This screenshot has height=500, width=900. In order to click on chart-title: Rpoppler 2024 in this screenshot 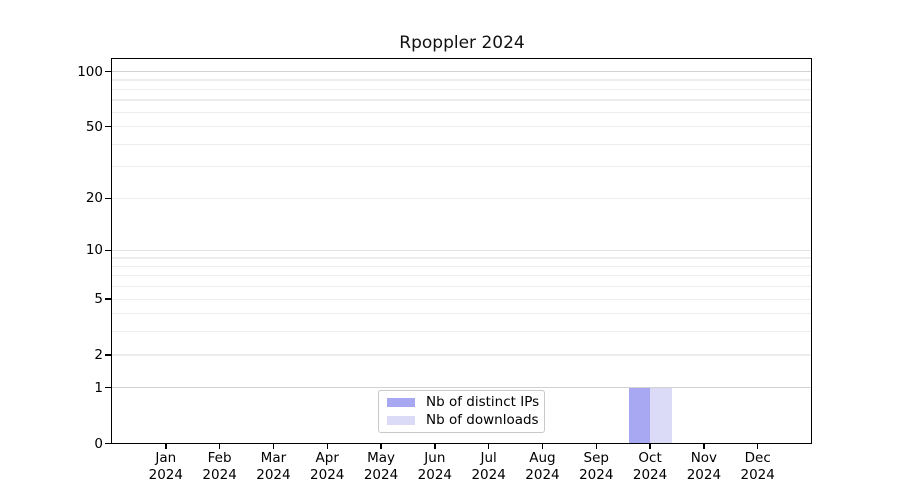, I will do `click(462, 43)`.